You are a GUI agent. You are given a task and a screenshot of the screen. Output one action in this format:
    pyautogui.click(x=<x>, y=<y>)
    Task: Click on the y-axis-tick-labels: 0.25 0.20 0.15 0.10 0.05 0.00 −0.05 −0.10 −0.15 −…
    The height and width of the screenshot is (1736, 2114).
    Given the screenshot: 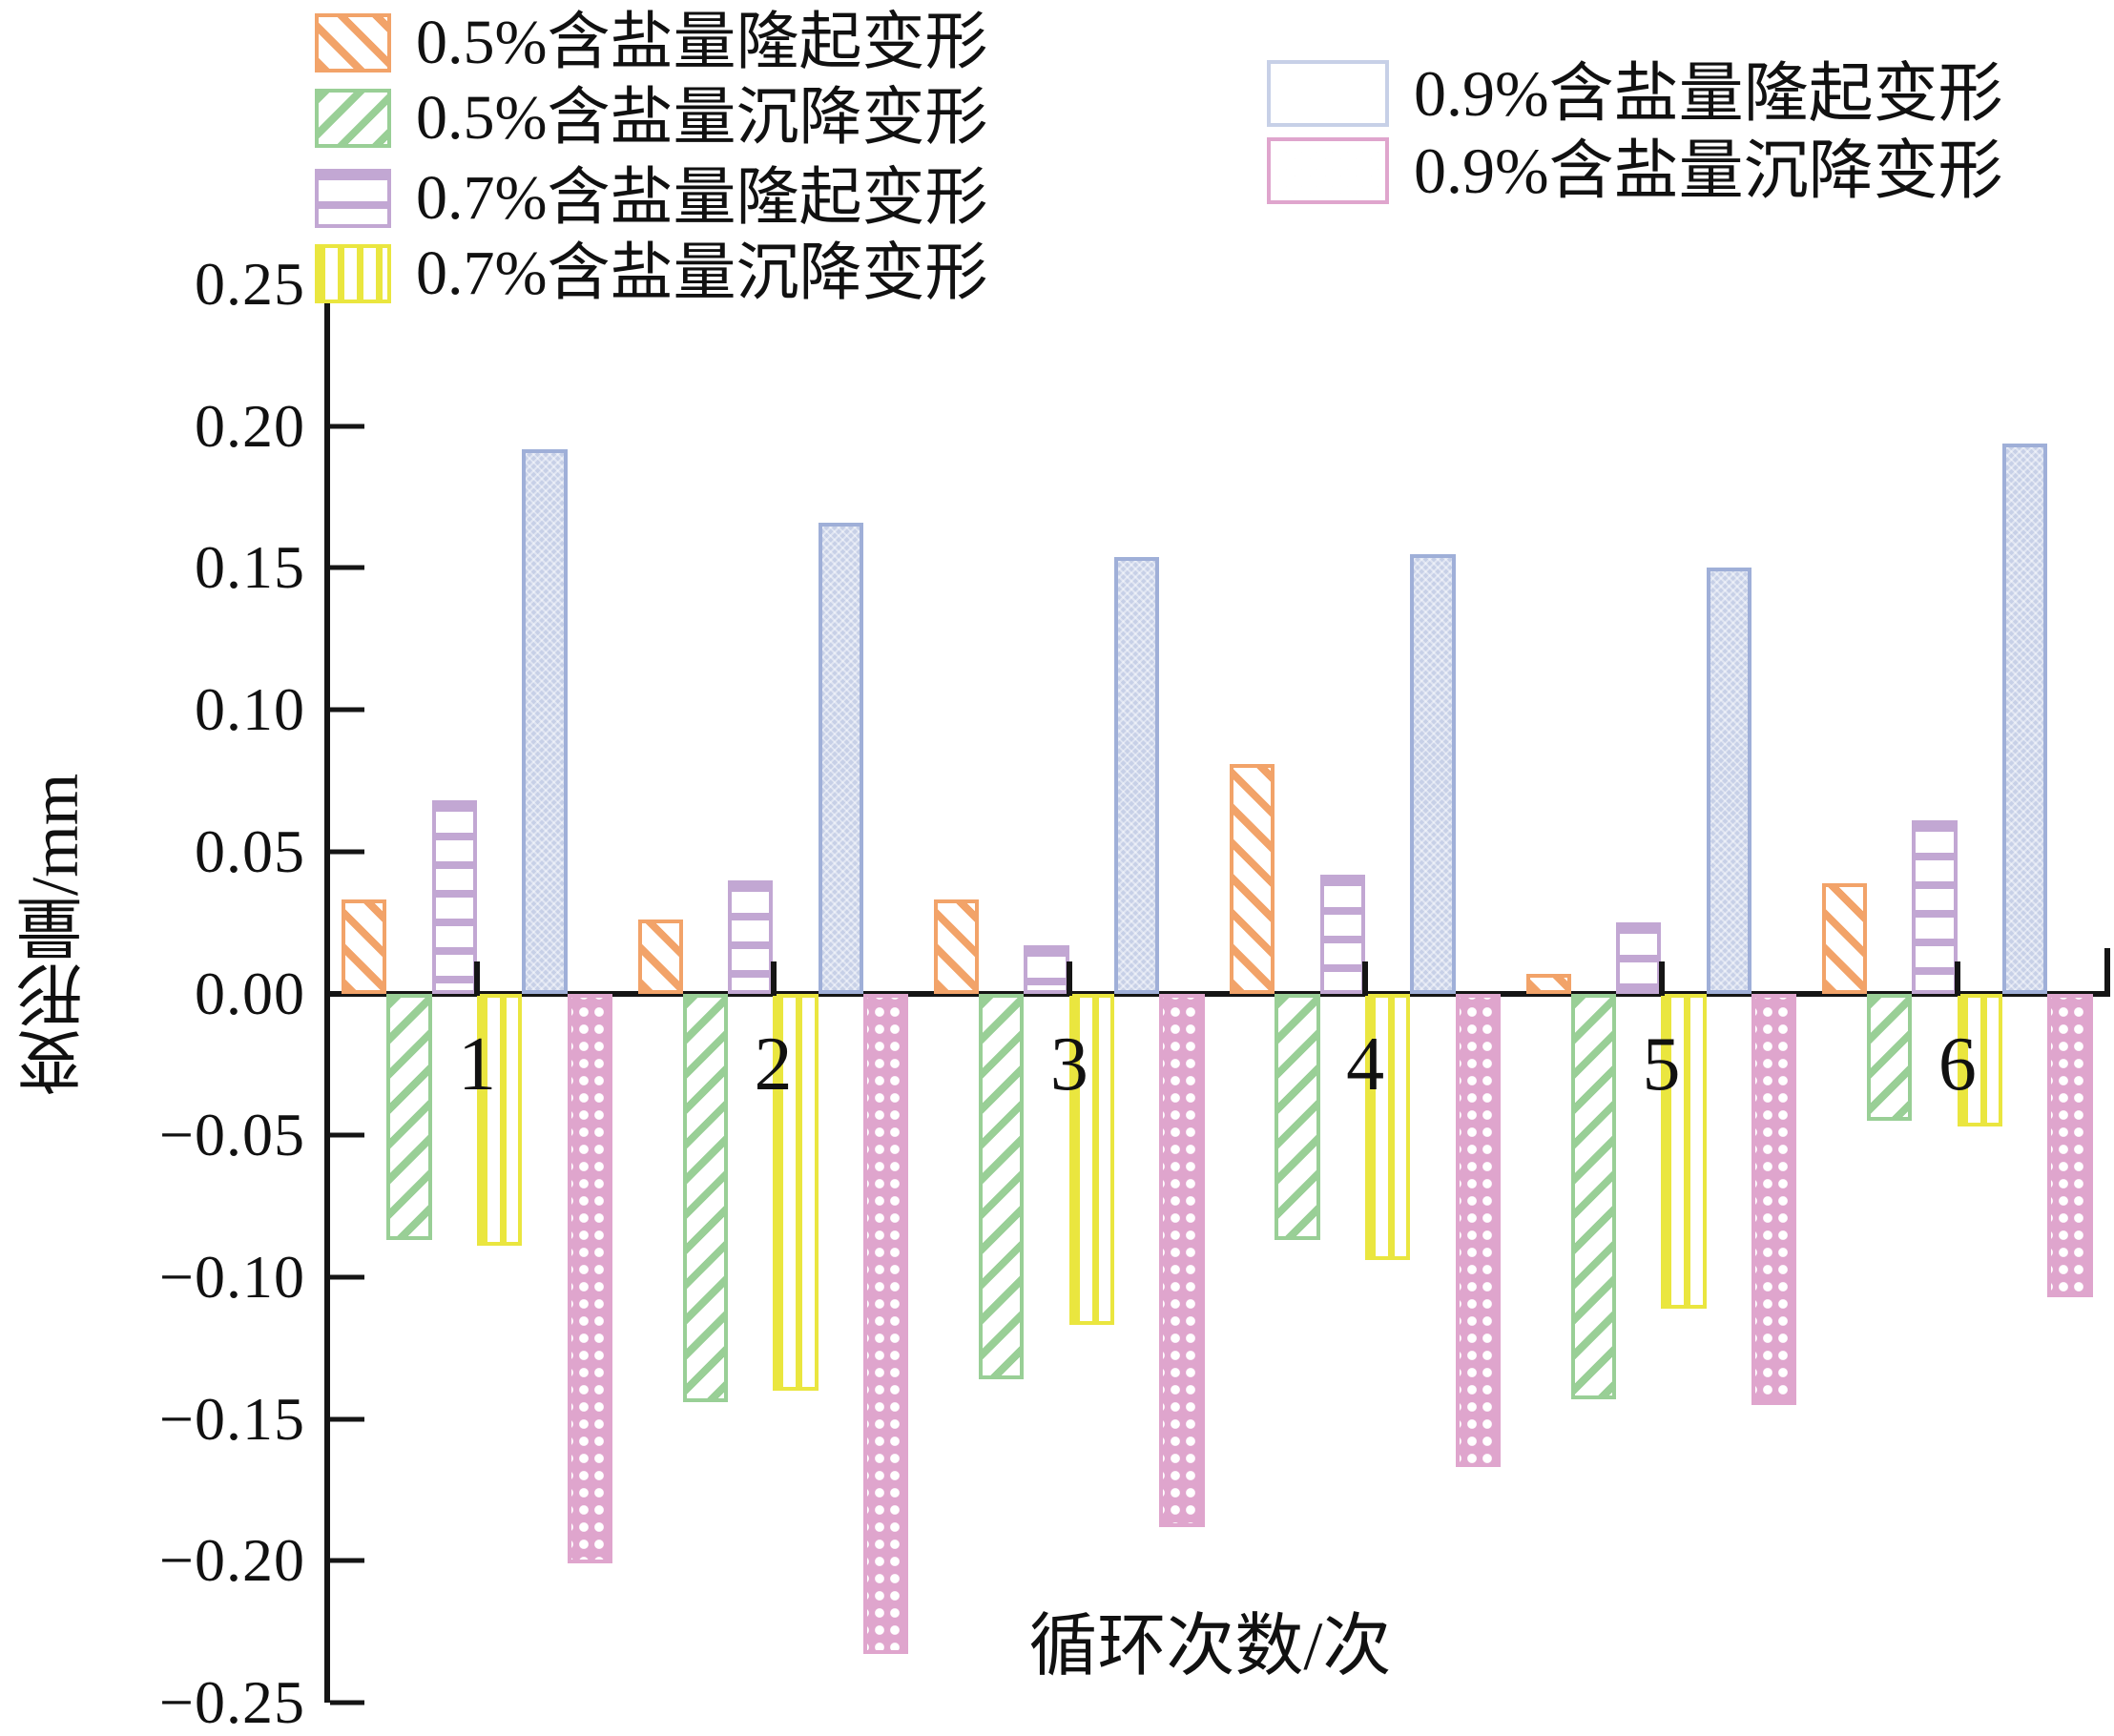 What is the action you would take?
    pyautogui.click(x=181, y=993)
    